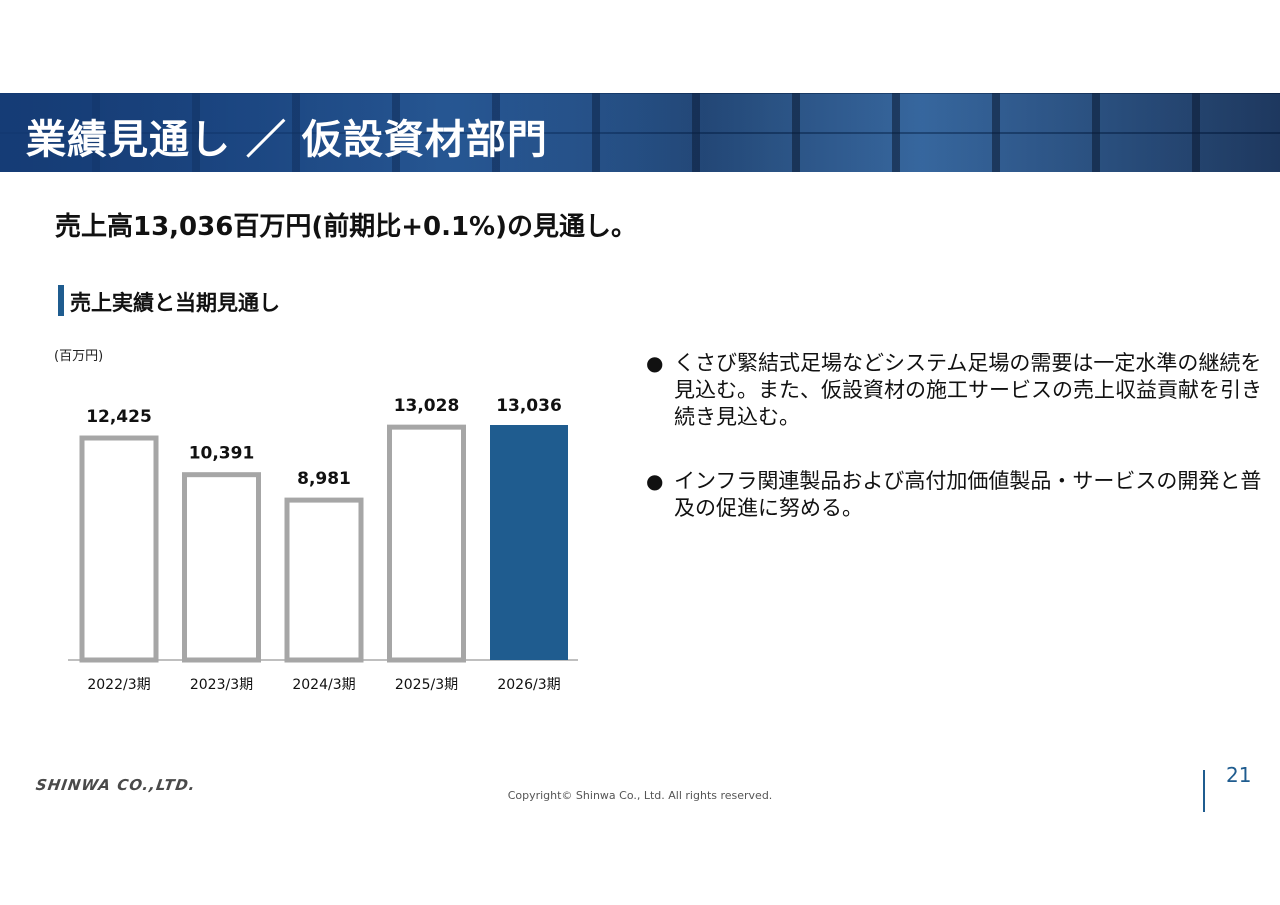 The image size is (1280, 905). What do you see at coordinates (323, 685) in the screenshot?
I see `x-tick-label-3: 2024/3期` at bounding box center [323, 685].